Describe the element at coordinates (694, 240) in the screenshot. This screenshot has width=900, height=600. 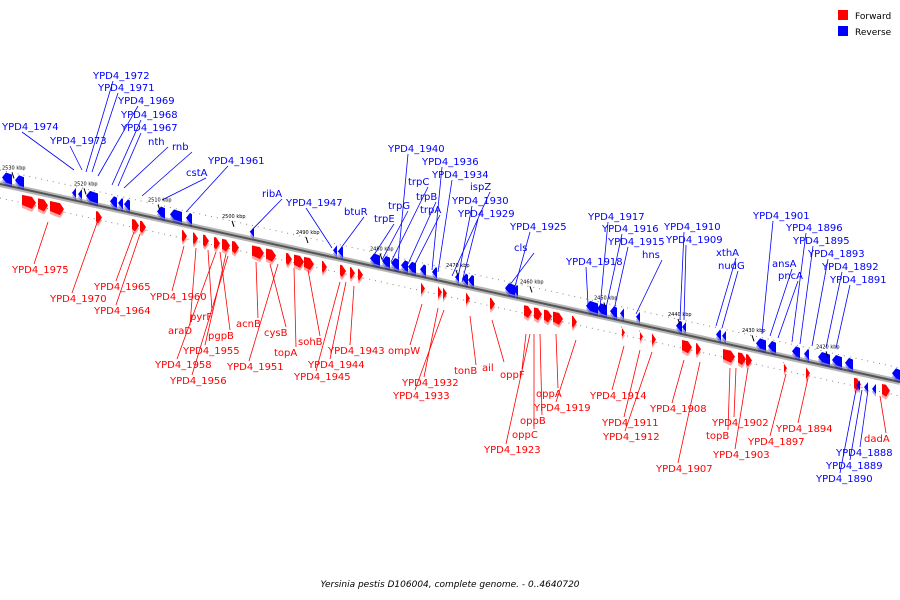
I see `gene-label-ypd4-1909: YPD4_1909` at that location.